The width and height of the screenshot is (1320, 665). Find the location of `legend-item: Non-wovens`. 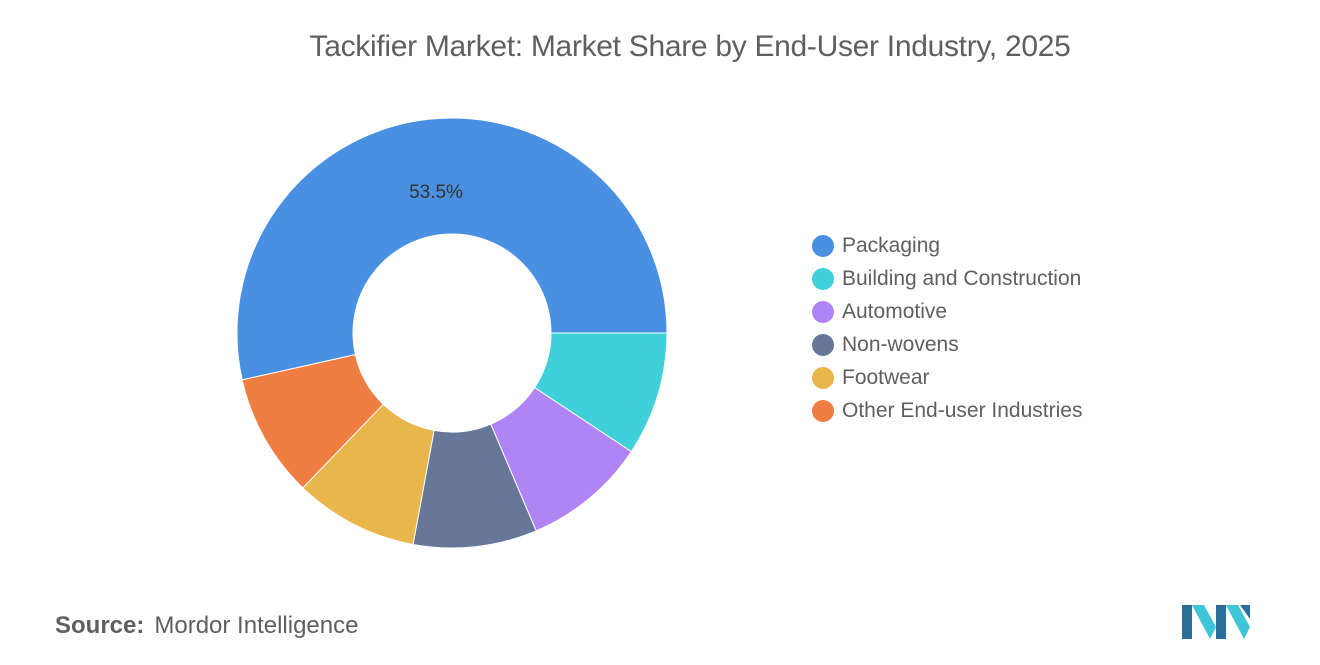

legend-item: Non-wovens is located at coordinates (947, 344).